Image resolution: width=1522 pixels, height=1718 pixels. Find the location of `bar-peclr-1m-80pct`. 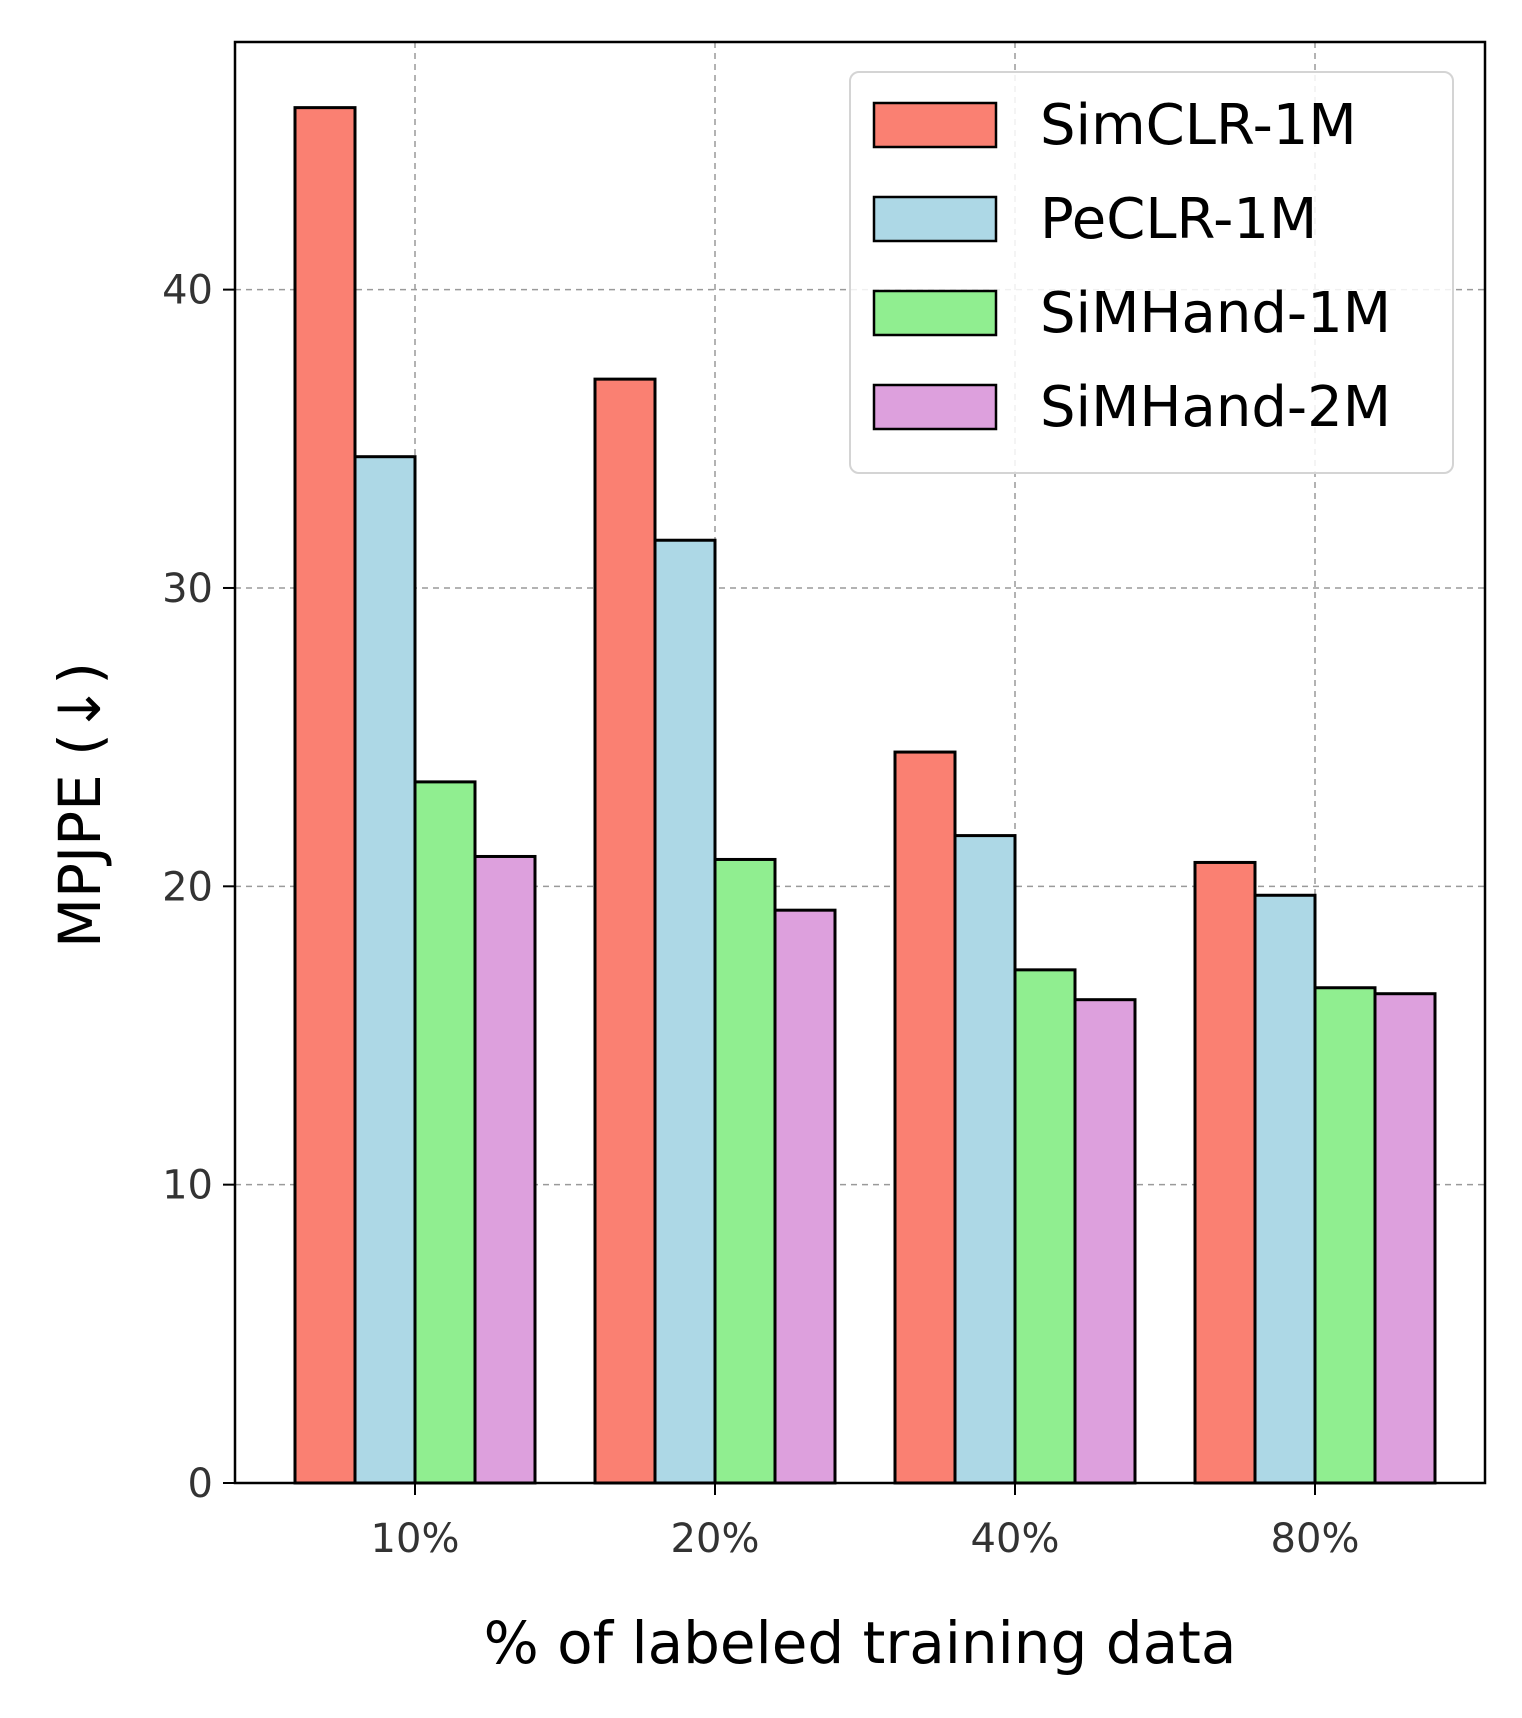

bar-peclr-1m-80pct is located at coordinates (1285, 1189).